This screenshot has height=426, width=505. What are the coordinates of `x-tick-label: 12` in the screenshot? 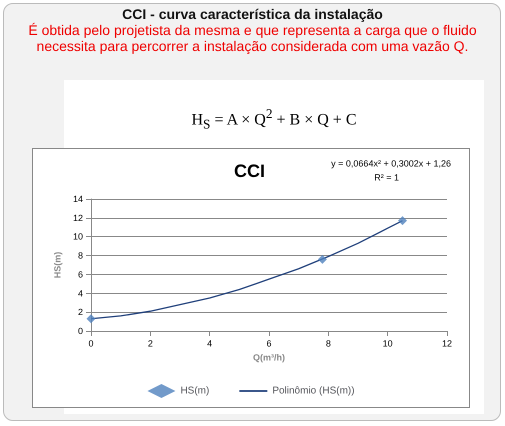 It's located at (447, 343).